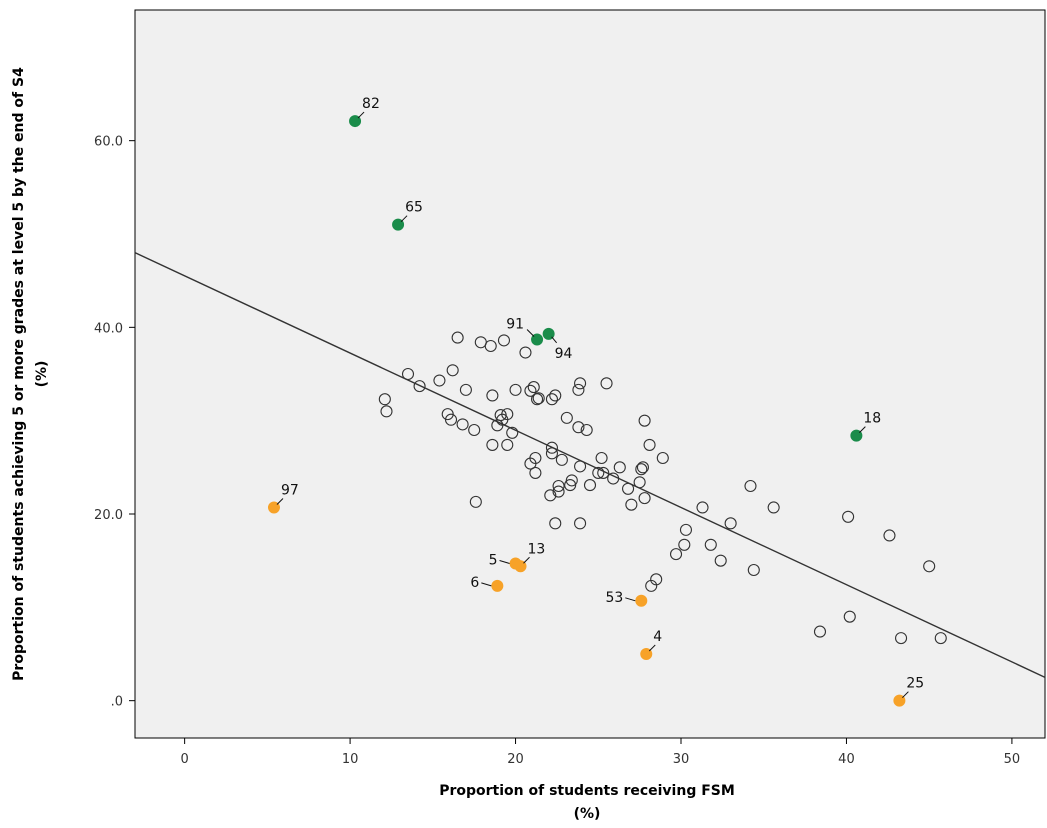  Describe the element at coordinates (414, 208) in the screenshot. I see `point-label: 65` at that location.